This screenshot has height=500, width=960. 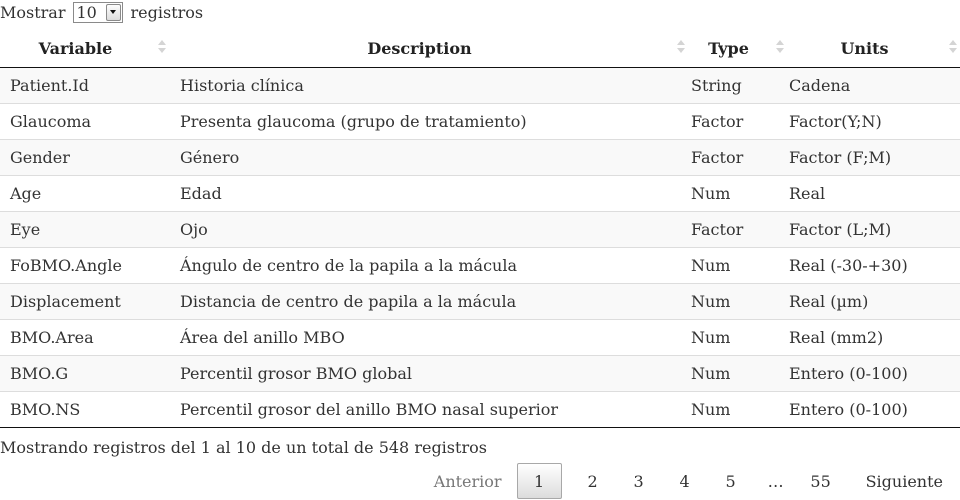 I want to click on page-button-55: 55, so click(x=820, y=481).